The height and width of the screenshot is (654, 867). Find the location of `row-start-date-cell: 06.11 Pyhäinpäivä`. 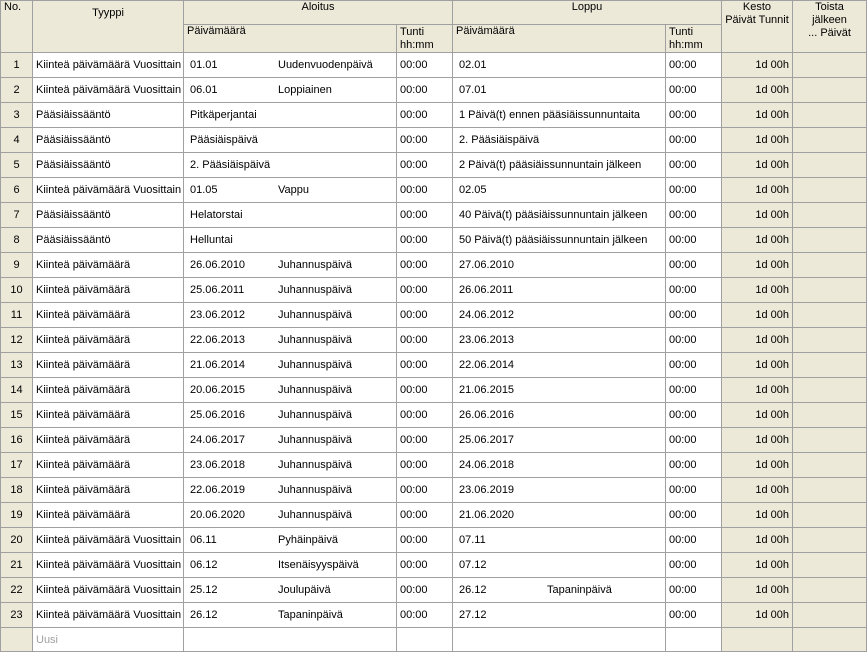

row-start-date-cell: 06.11 Pyhäinpäivä is located at coordinates (290, 540).